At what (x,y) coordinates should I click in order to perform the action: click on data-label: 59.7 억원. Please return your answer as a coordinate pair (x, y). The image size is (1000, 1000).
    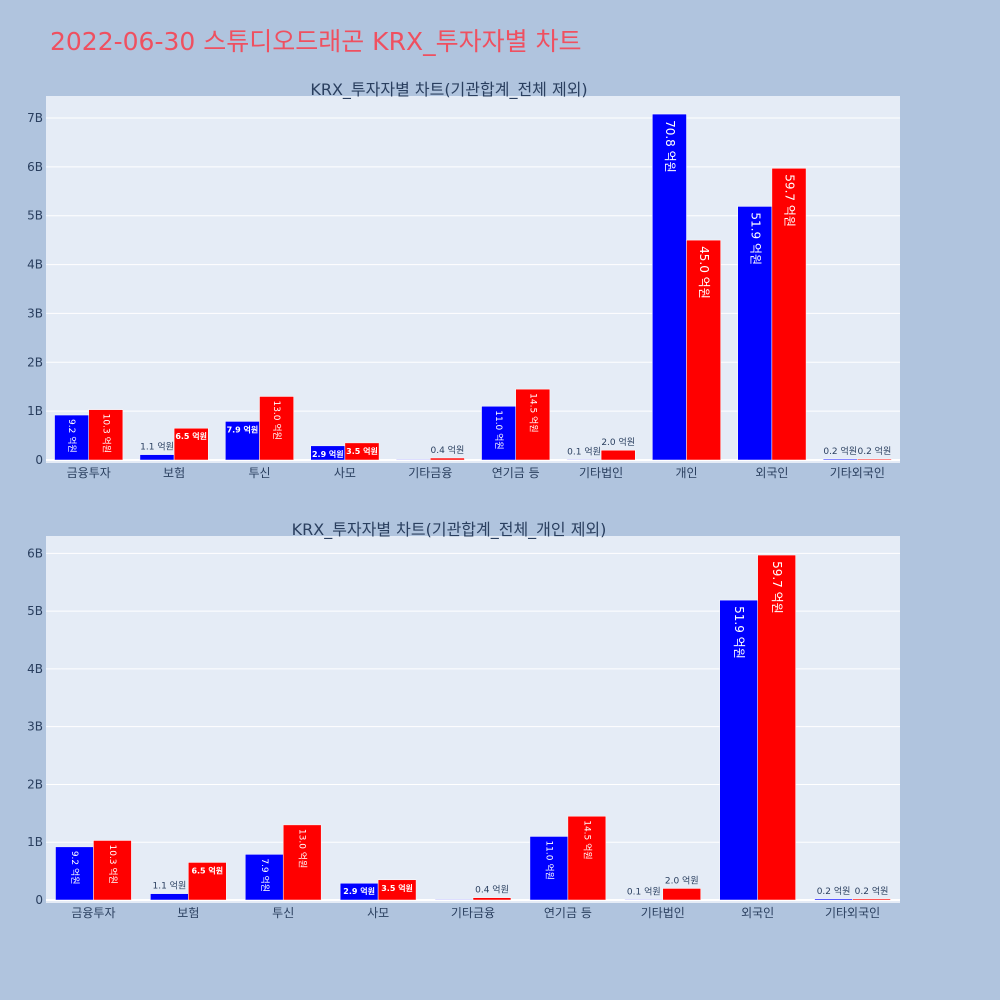
    Looking at the image, I should click on (777, 587).